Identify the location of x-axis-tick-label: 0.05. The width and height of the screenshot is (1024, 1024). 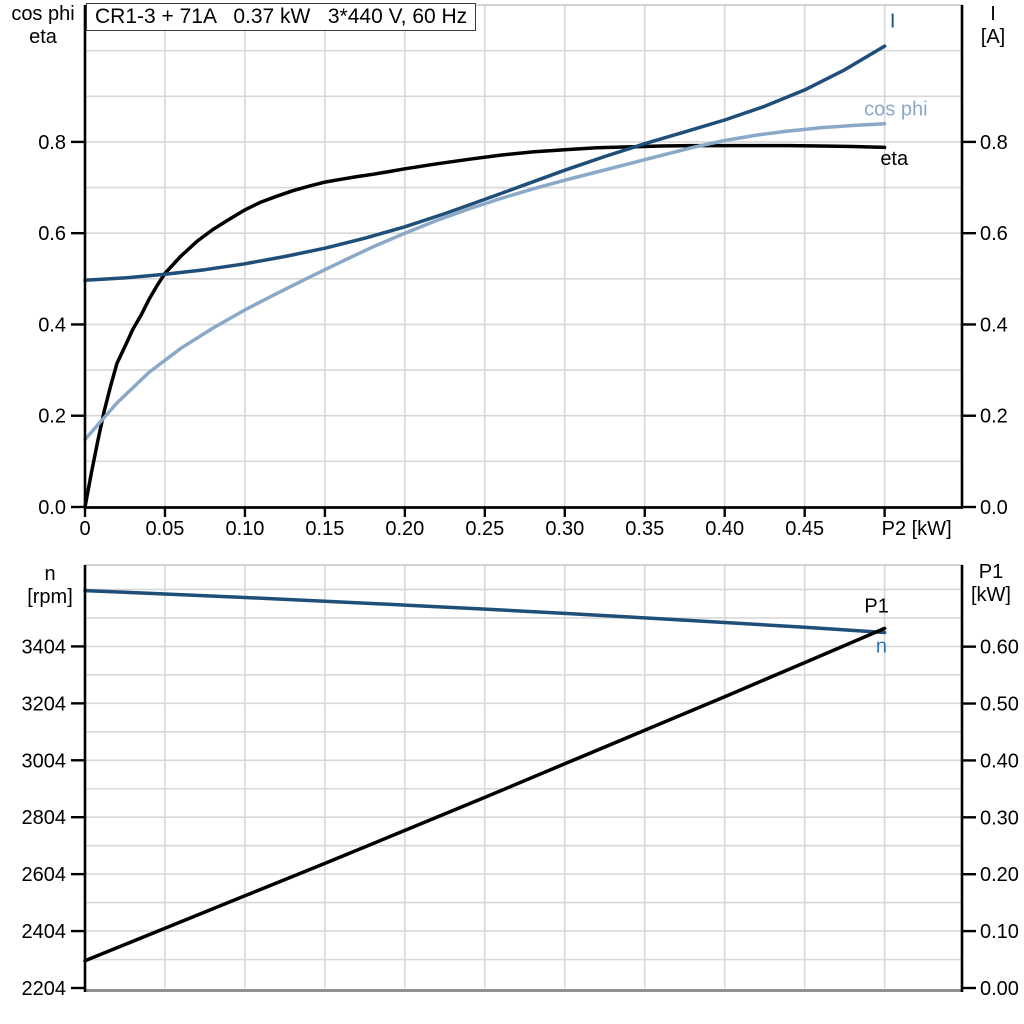
(164, 529).